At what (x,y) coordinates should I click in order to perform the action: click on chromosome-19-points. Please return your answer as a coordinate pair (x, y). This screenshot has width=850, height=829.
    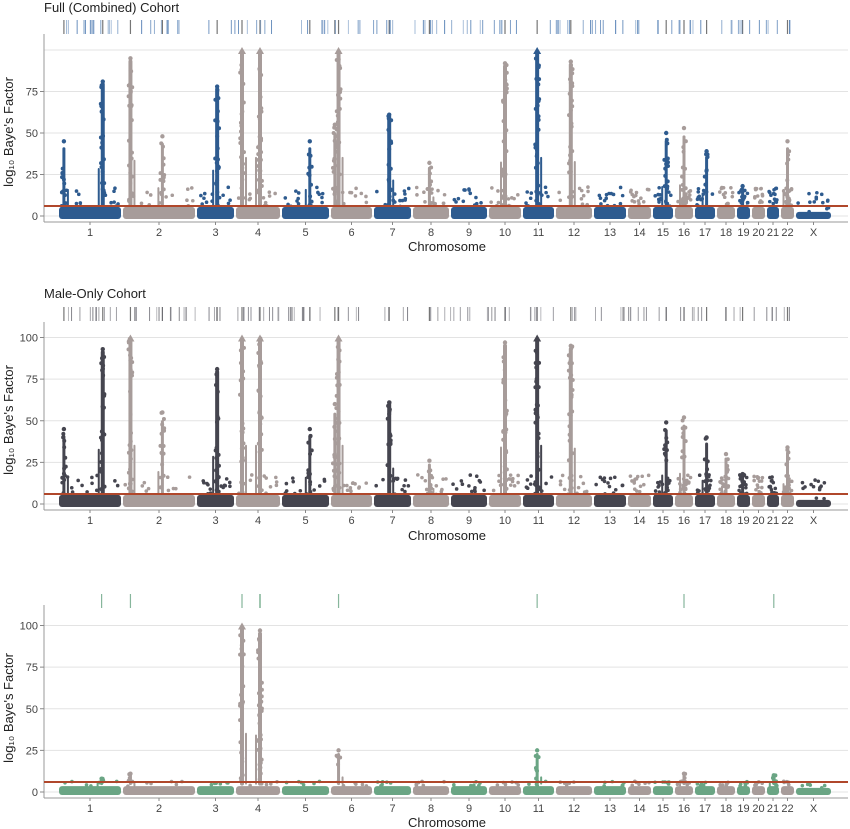
    Looking at the image, I should click on (743, 212).